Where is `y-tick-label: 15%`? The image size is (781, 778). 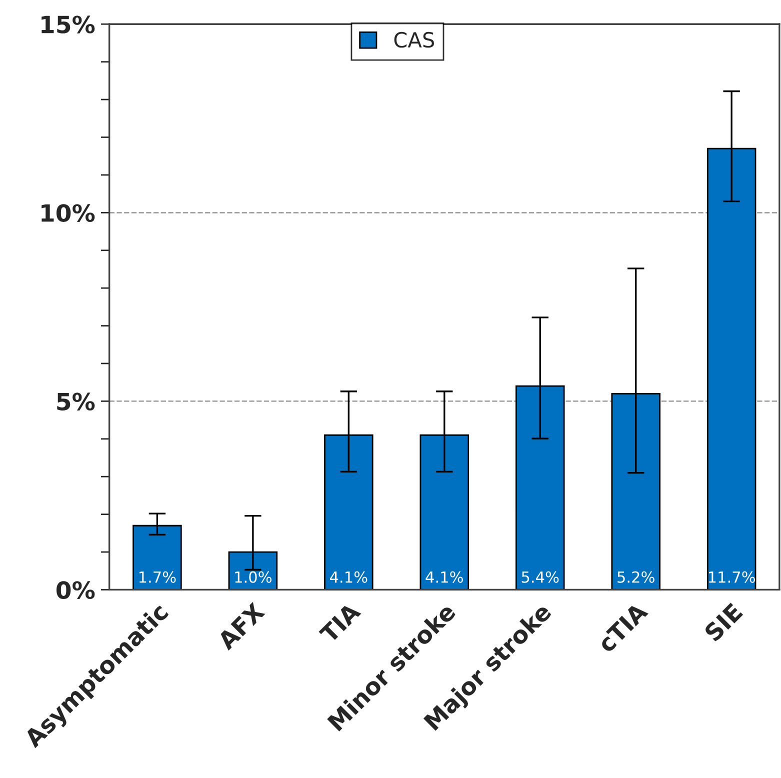 y-tick-label: 15% is located at coordinates (68, 25).